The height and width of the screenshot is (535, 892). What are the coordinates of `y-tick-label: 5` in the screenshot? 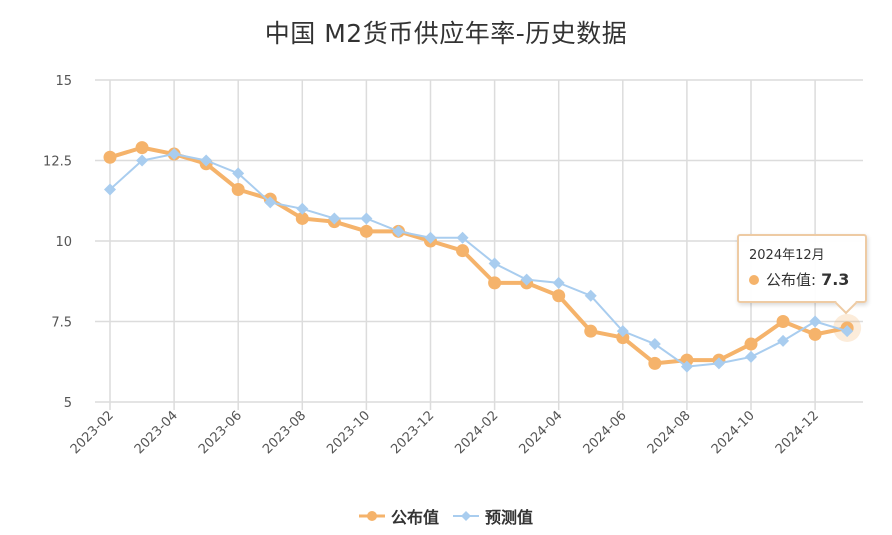 It's located at (68, 403).